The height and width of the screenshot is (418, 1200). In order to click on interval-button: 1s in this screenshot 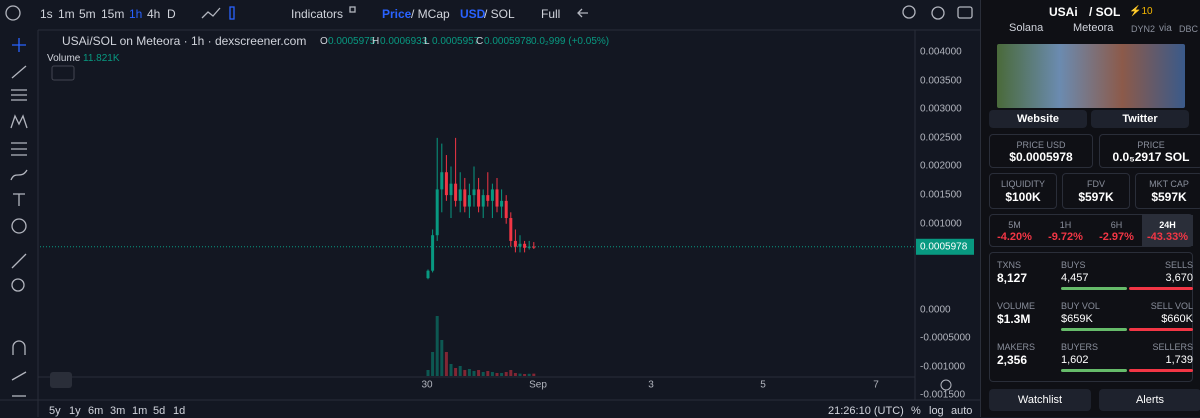, I will do `click(46, 14)`.